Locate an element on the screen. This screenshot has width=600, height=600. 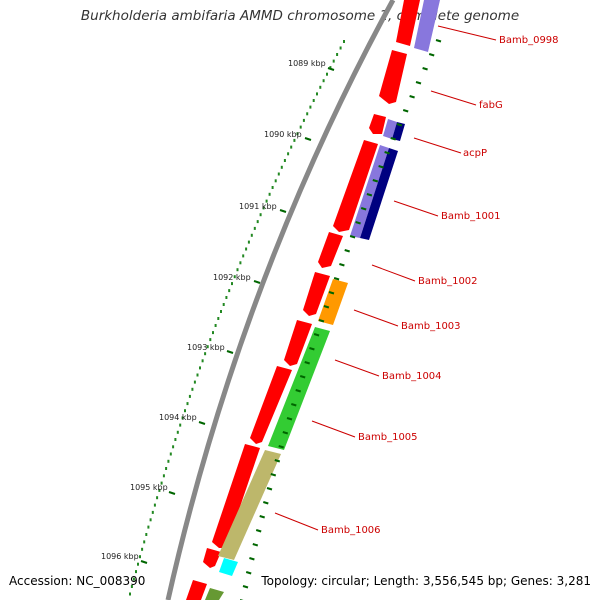
cds-arrow-bamb1002 is located at coordinates (330, 250).